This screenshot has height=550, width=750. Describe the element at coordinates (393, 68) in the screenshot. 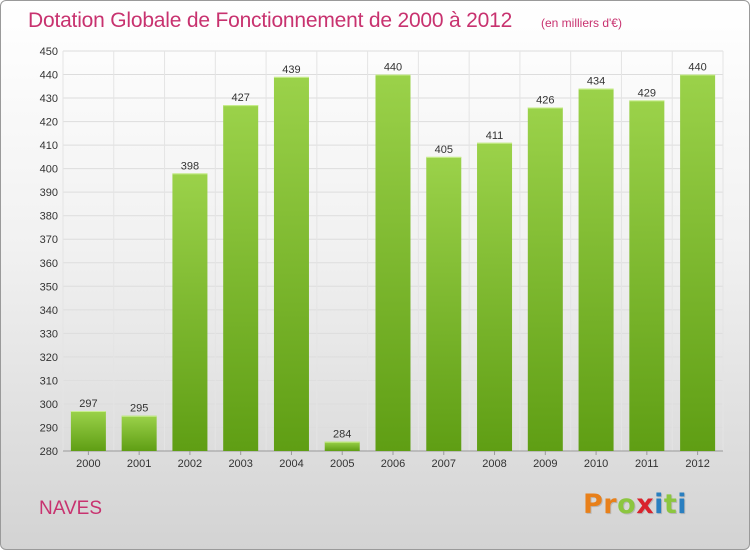

I see `value-label-2006: 440` at that location.